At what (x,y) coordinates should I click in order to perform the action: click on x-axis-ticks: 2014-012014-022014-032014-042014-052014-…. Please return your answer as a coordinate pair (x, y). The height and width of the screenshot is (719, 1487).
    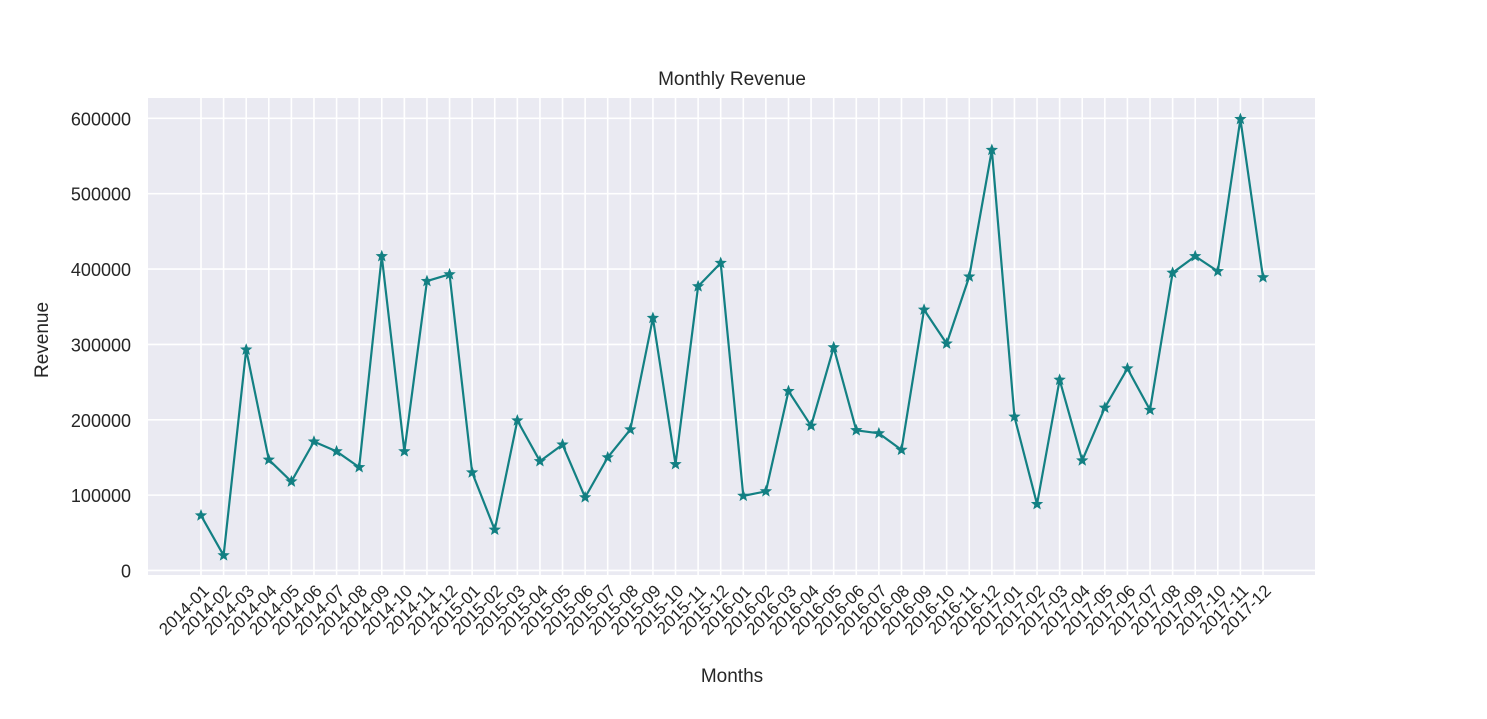
    Looking at the image, I should click on (715, 610).